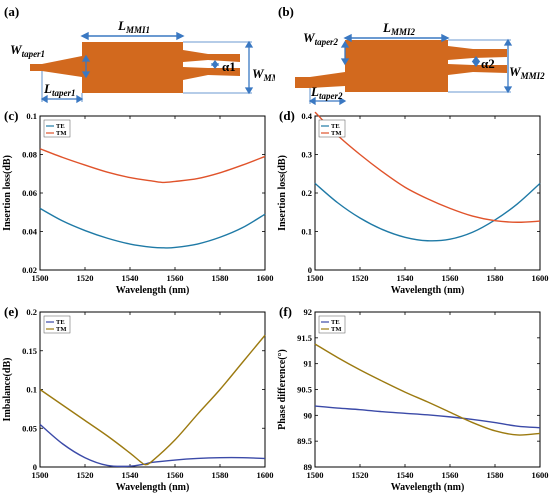  Describe the element at coordinates (152, 166) in the screenshot. I see `series-line-tm-c` at that location.